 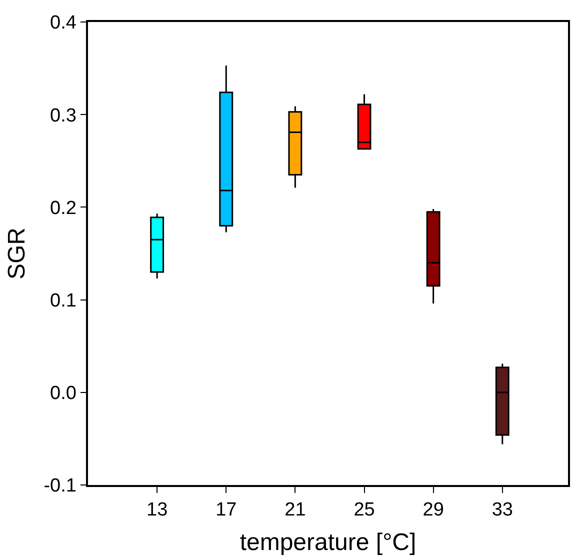 I want to click on x-tick-label: 33, so click(x=502, y=510).